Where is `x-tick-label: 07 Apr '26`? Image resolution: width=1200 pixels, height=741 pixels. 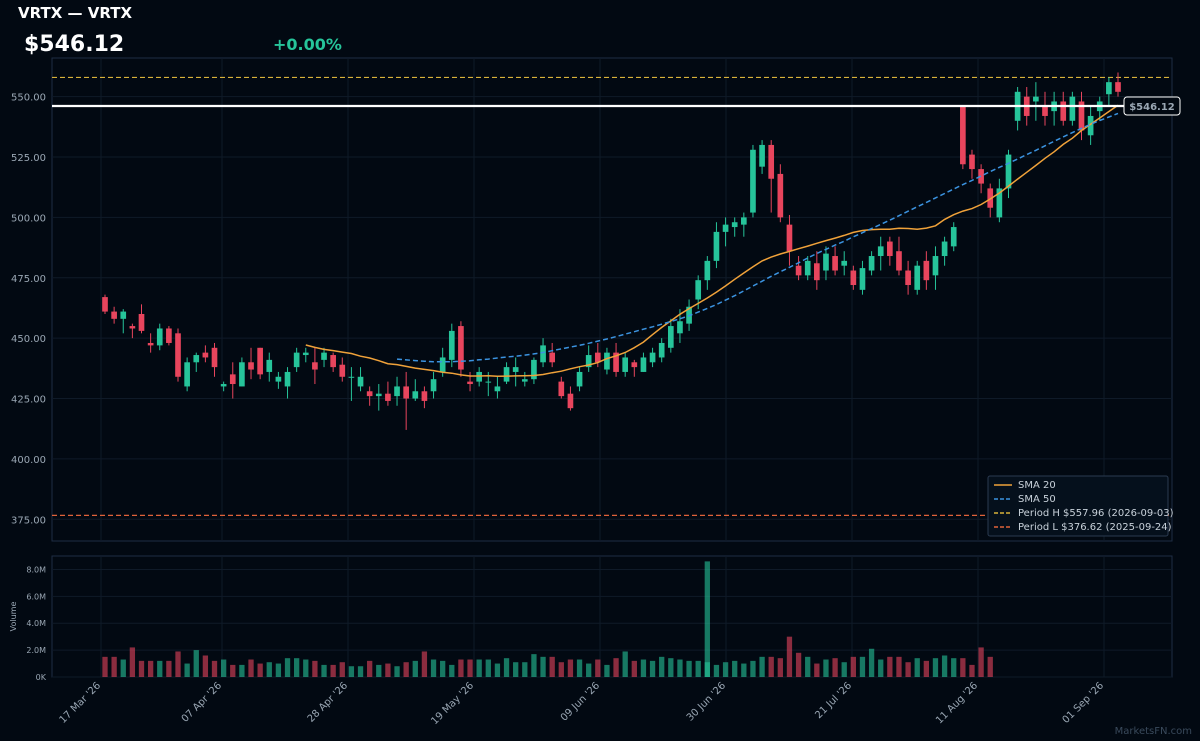 x-tick-label: 07 Apr '26 is located at coordinates (202, 702).